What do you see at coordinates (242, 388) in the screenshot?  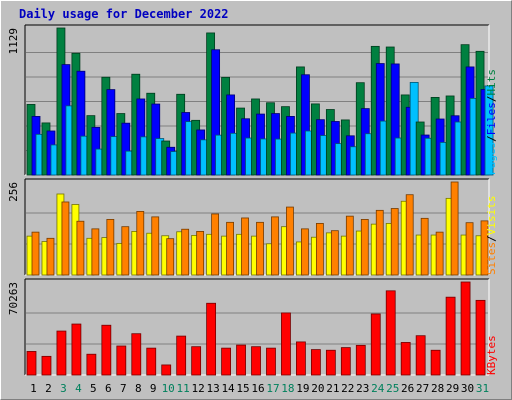 I see `x-tick-label-day-15: 15` at bounding box center [242, 388].